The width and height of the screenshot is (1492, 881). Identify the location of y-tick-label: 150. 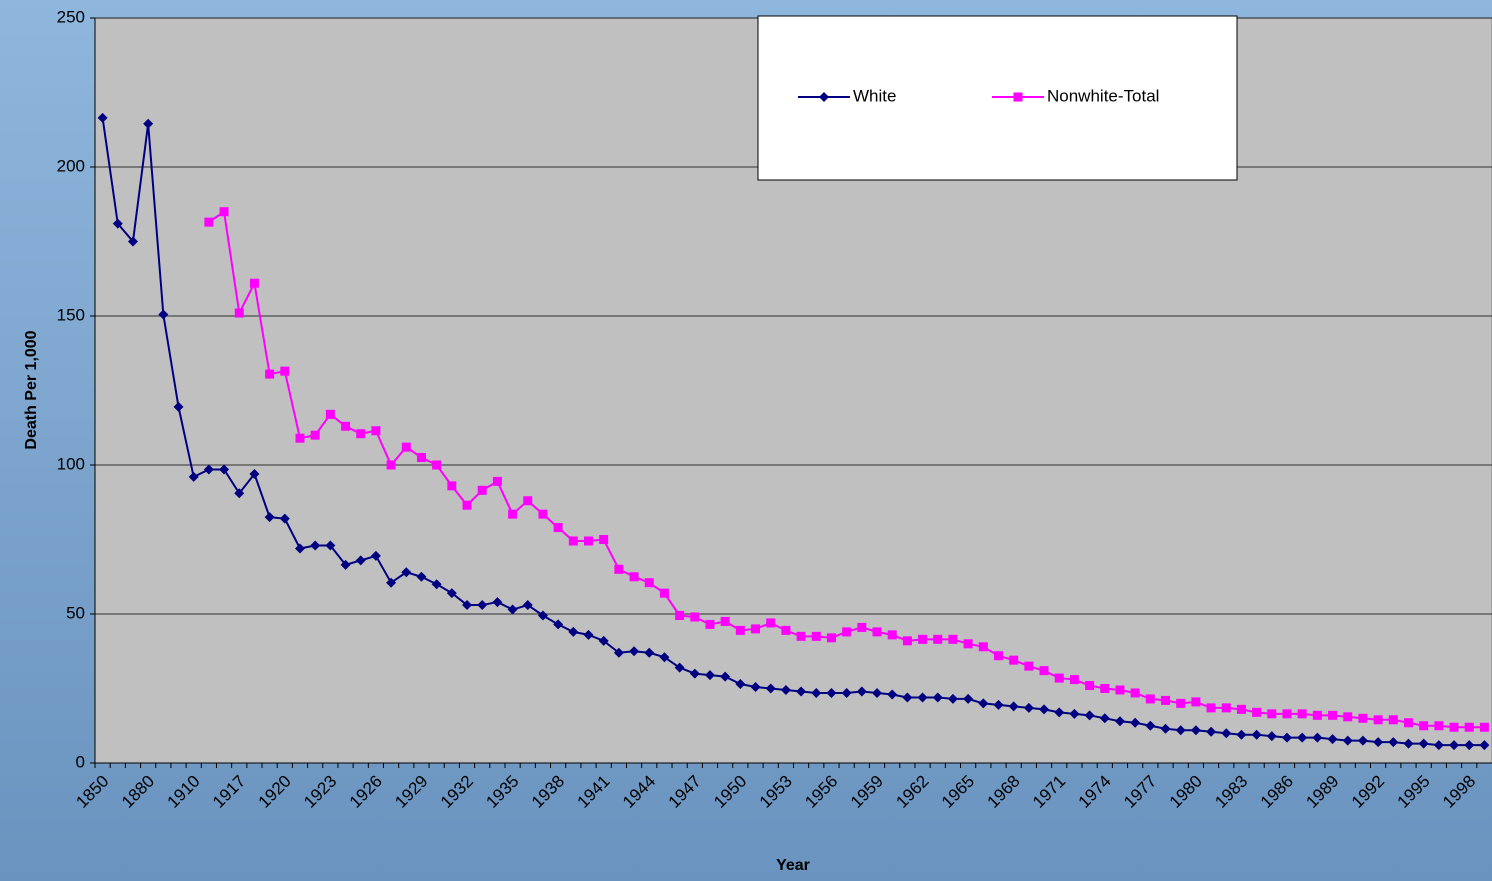
(71, 314).